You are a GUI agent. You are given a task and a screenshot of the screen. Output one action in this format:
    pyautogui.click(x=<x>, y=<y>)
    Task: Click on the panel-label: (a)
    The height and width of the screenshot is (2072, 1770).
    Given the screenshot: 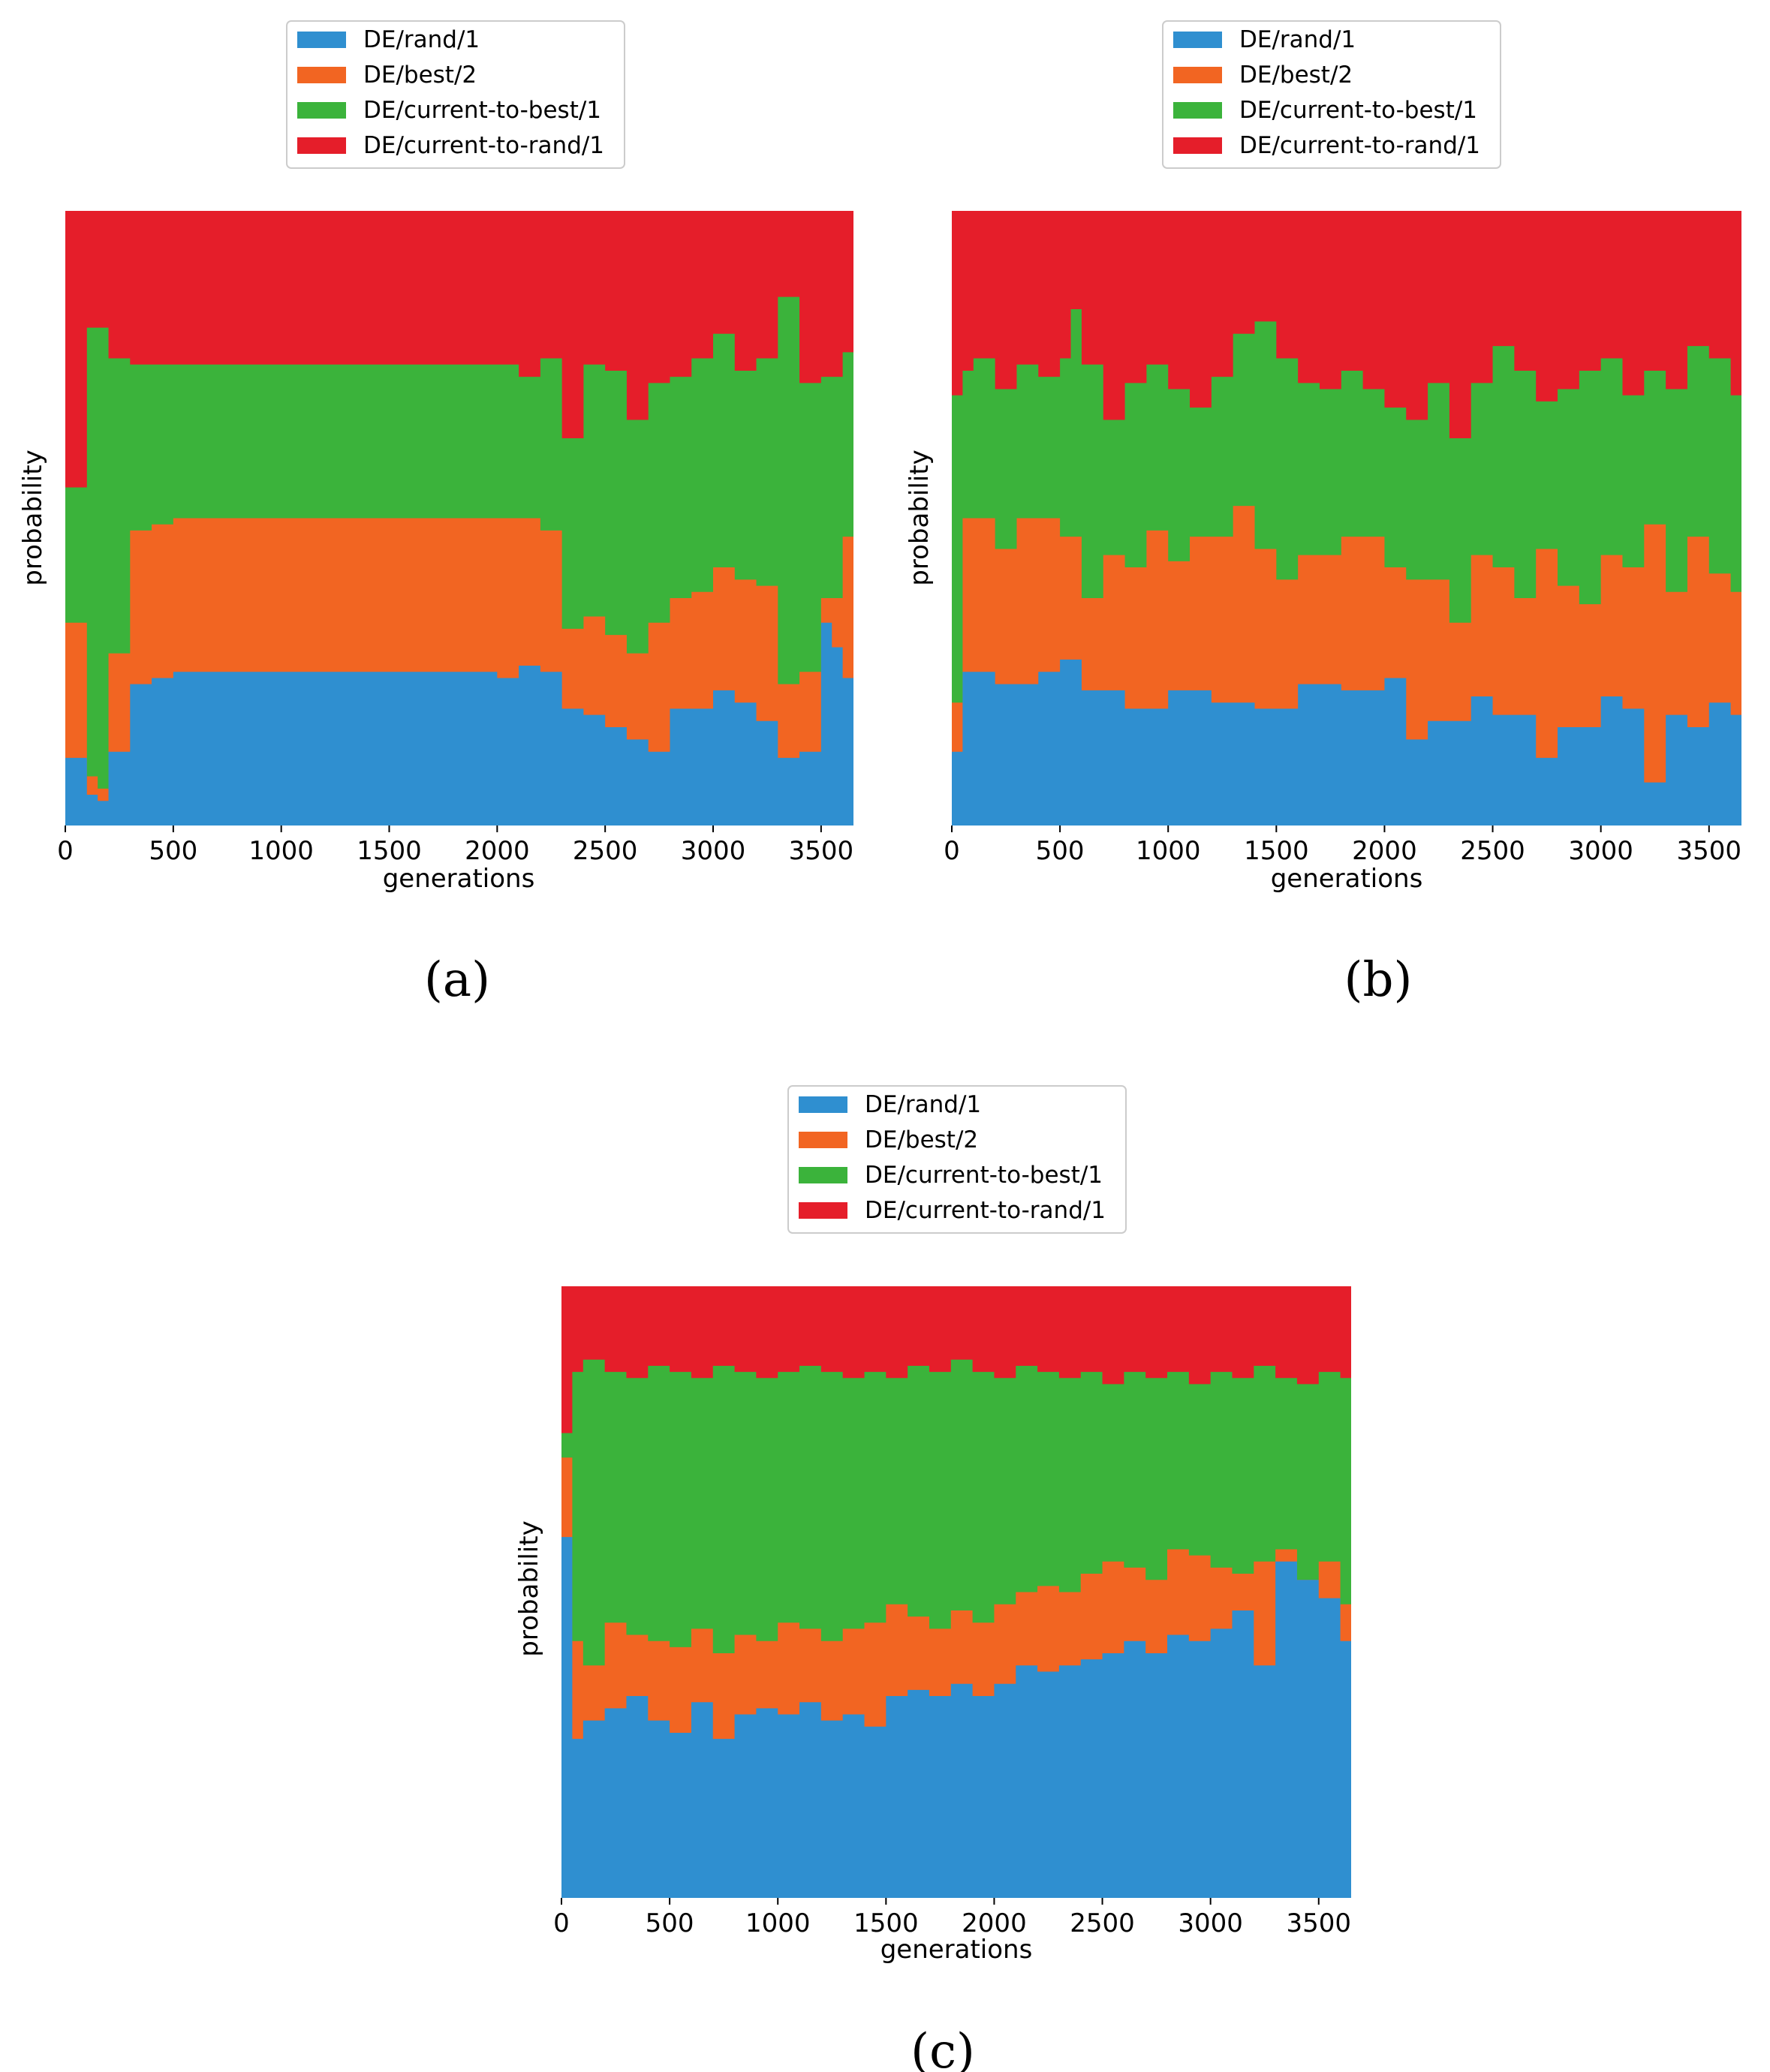 What is the action you would take?
    pyautogui.click(x=457, y=980)
    